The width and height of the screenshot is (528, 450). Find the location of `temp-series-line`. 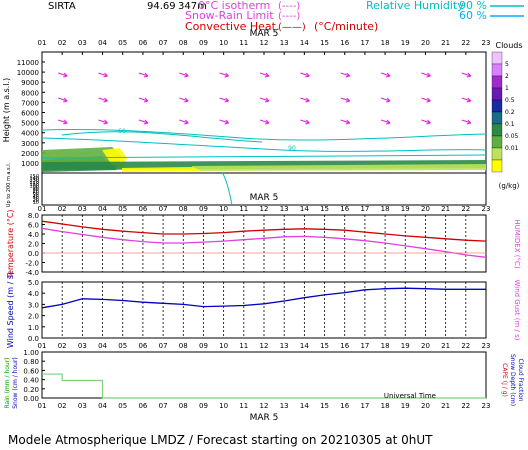

temp-series-line is located at coordinates (264, 242).